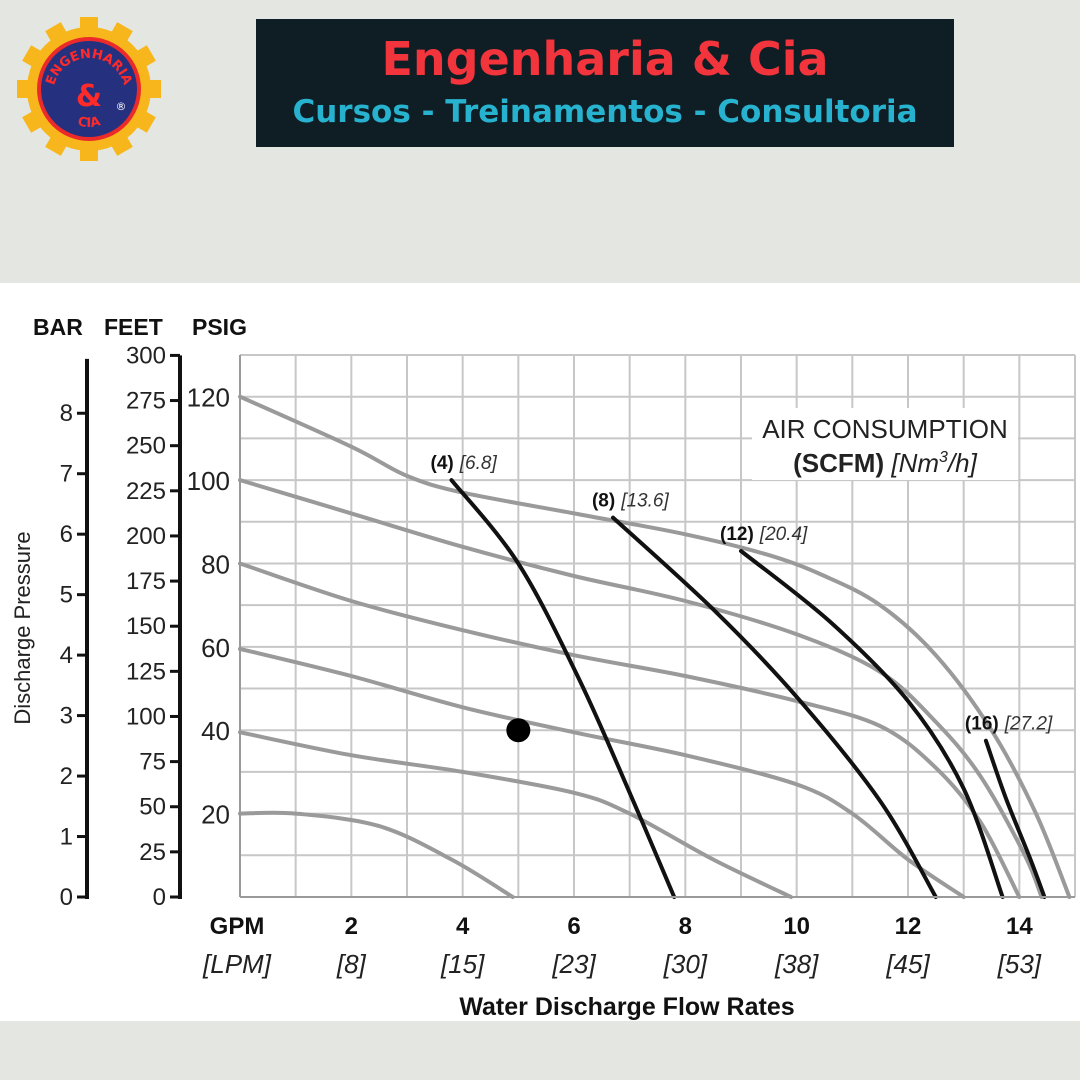 This screenshot has width=1080, height=1080. Describe the element at coordinates (573, 964) in the screenshot. I see `x-tick-label-lpm: [23]` at that location.